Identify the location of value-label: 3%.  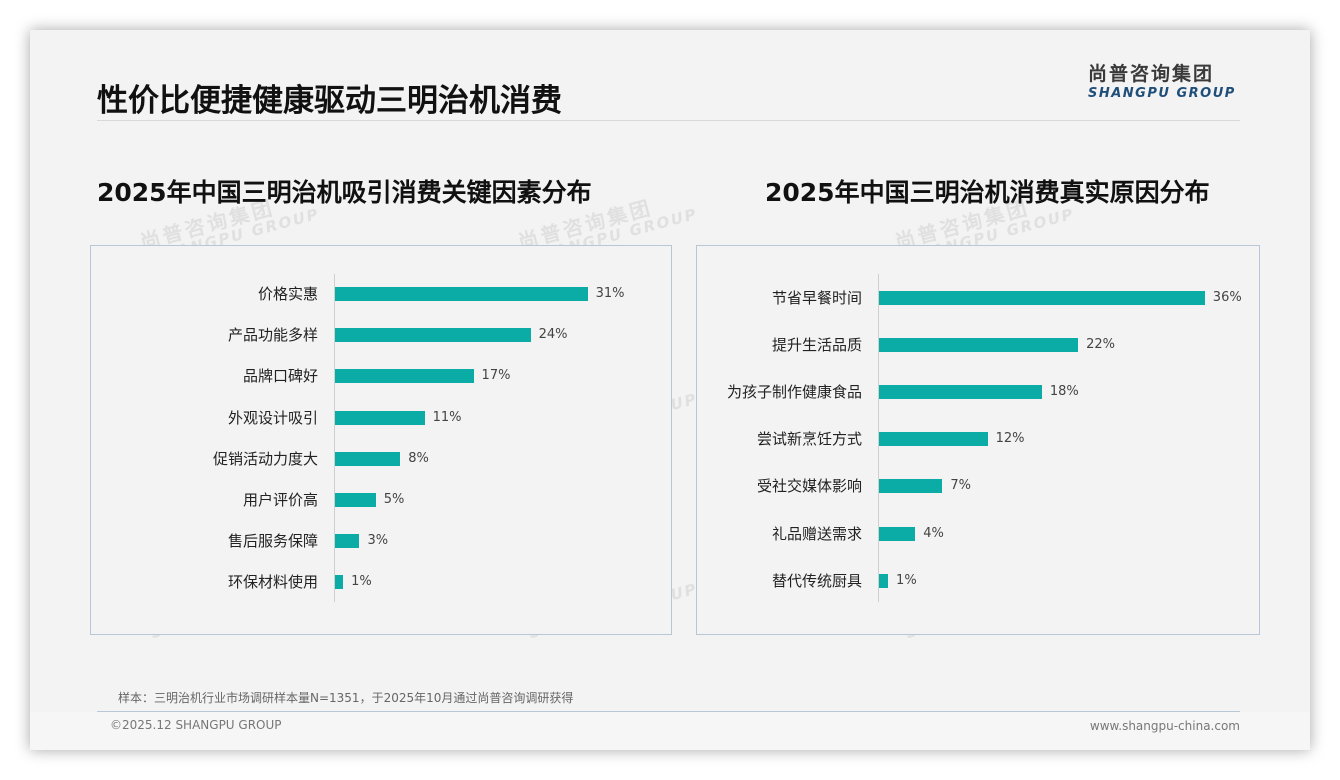
(378, 541).